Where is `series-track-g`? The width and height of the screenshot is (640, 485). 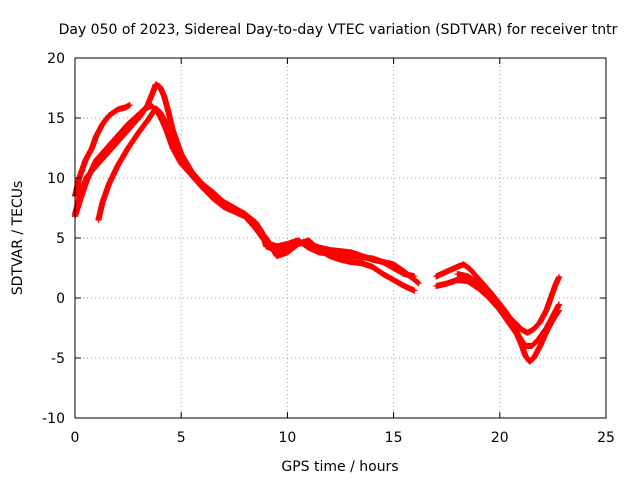 series-track-g is located at coordinates (508, 303).